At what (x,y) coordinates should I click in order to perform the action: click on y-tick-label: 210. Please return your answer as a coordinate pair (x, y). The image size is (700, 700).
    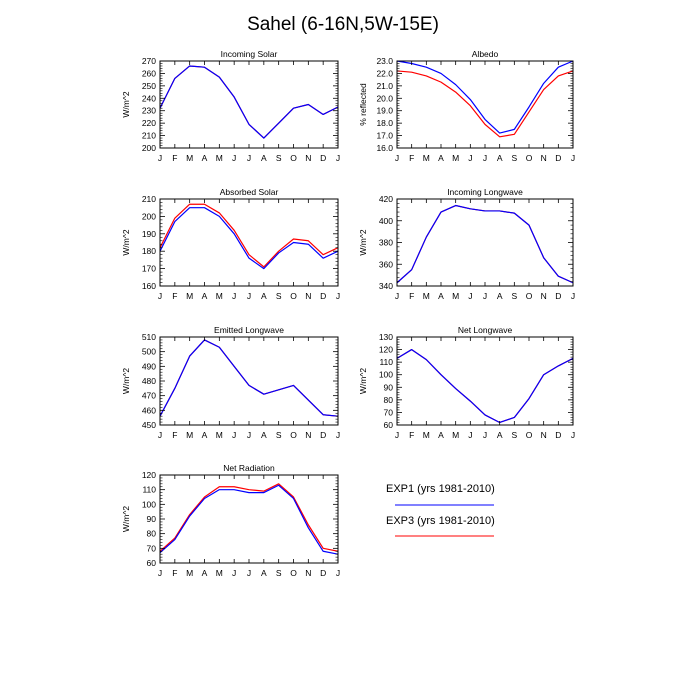
    Looking at the image, I should click on (149, 136).